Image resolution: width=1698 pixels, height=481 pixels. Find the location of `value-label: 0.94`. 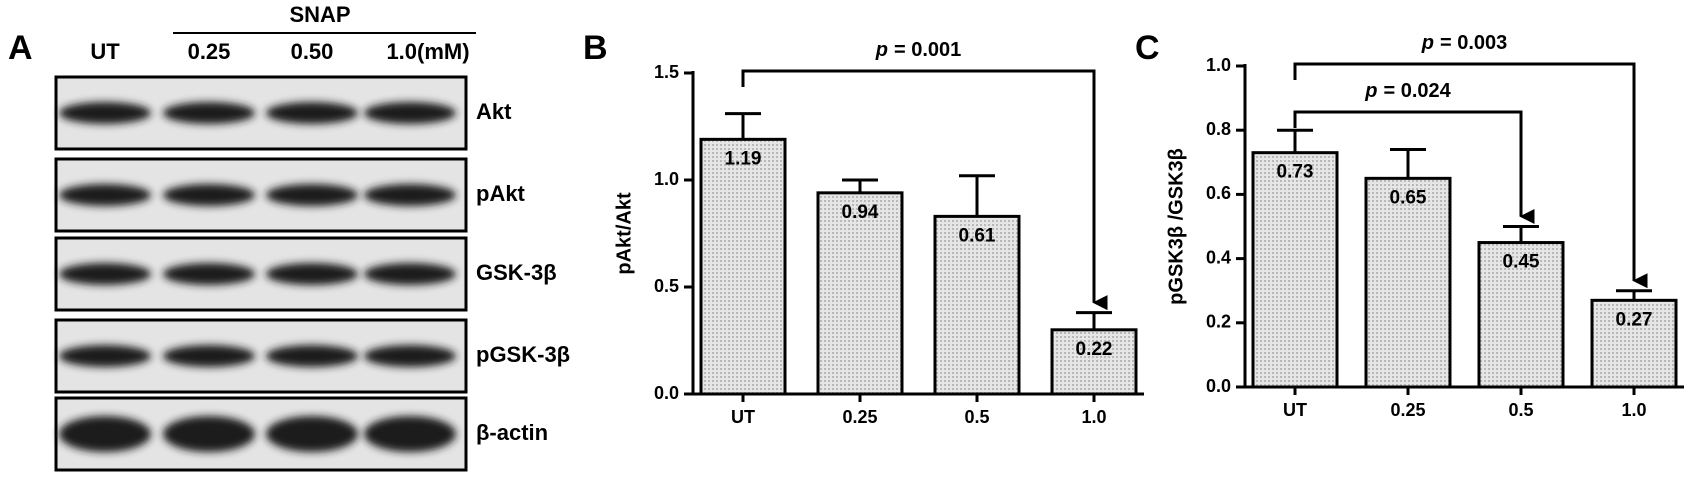

value-label: 0.94 is located at coordinates (860, 212).